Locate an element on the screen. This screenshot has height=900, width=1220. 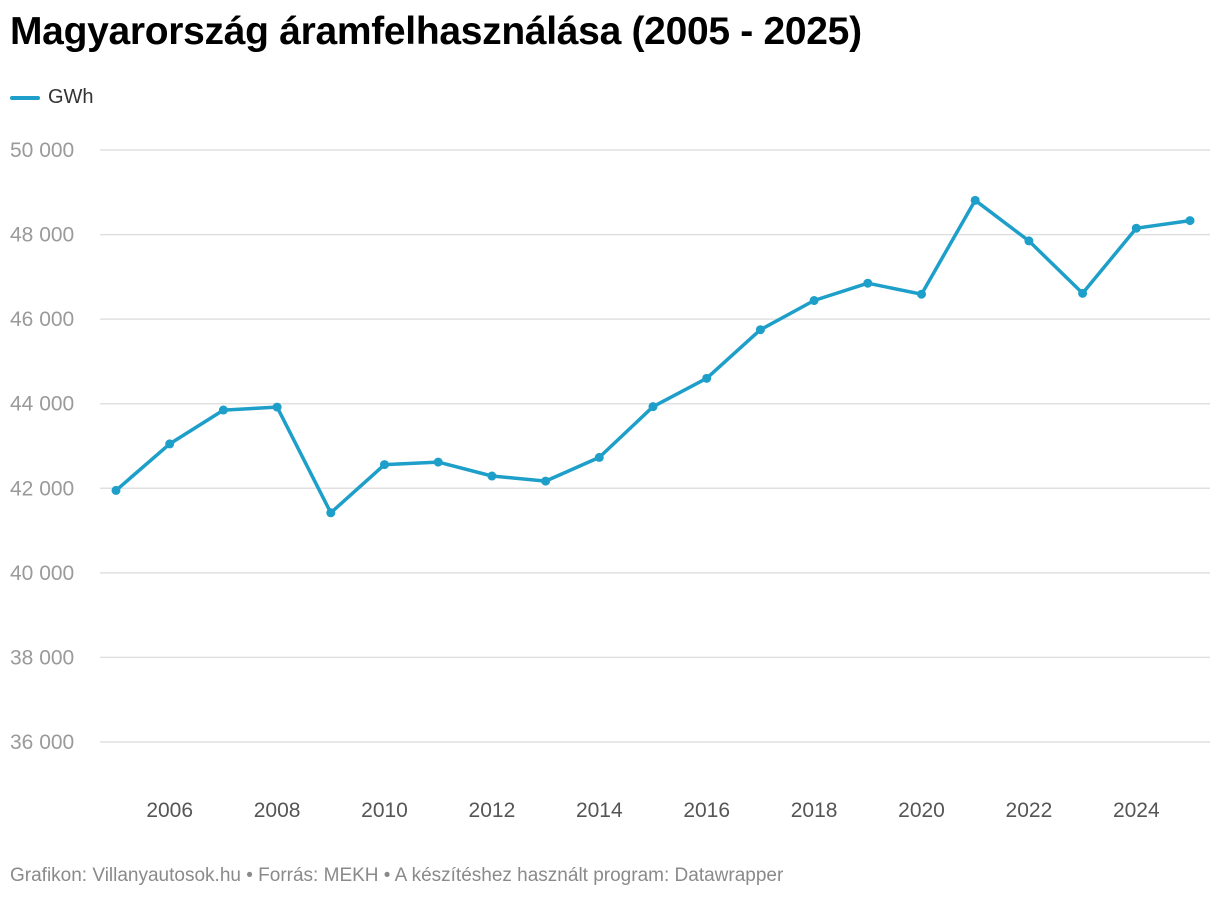
y-tick-label-48000: 48 000 is located at coordinates (42, 235).